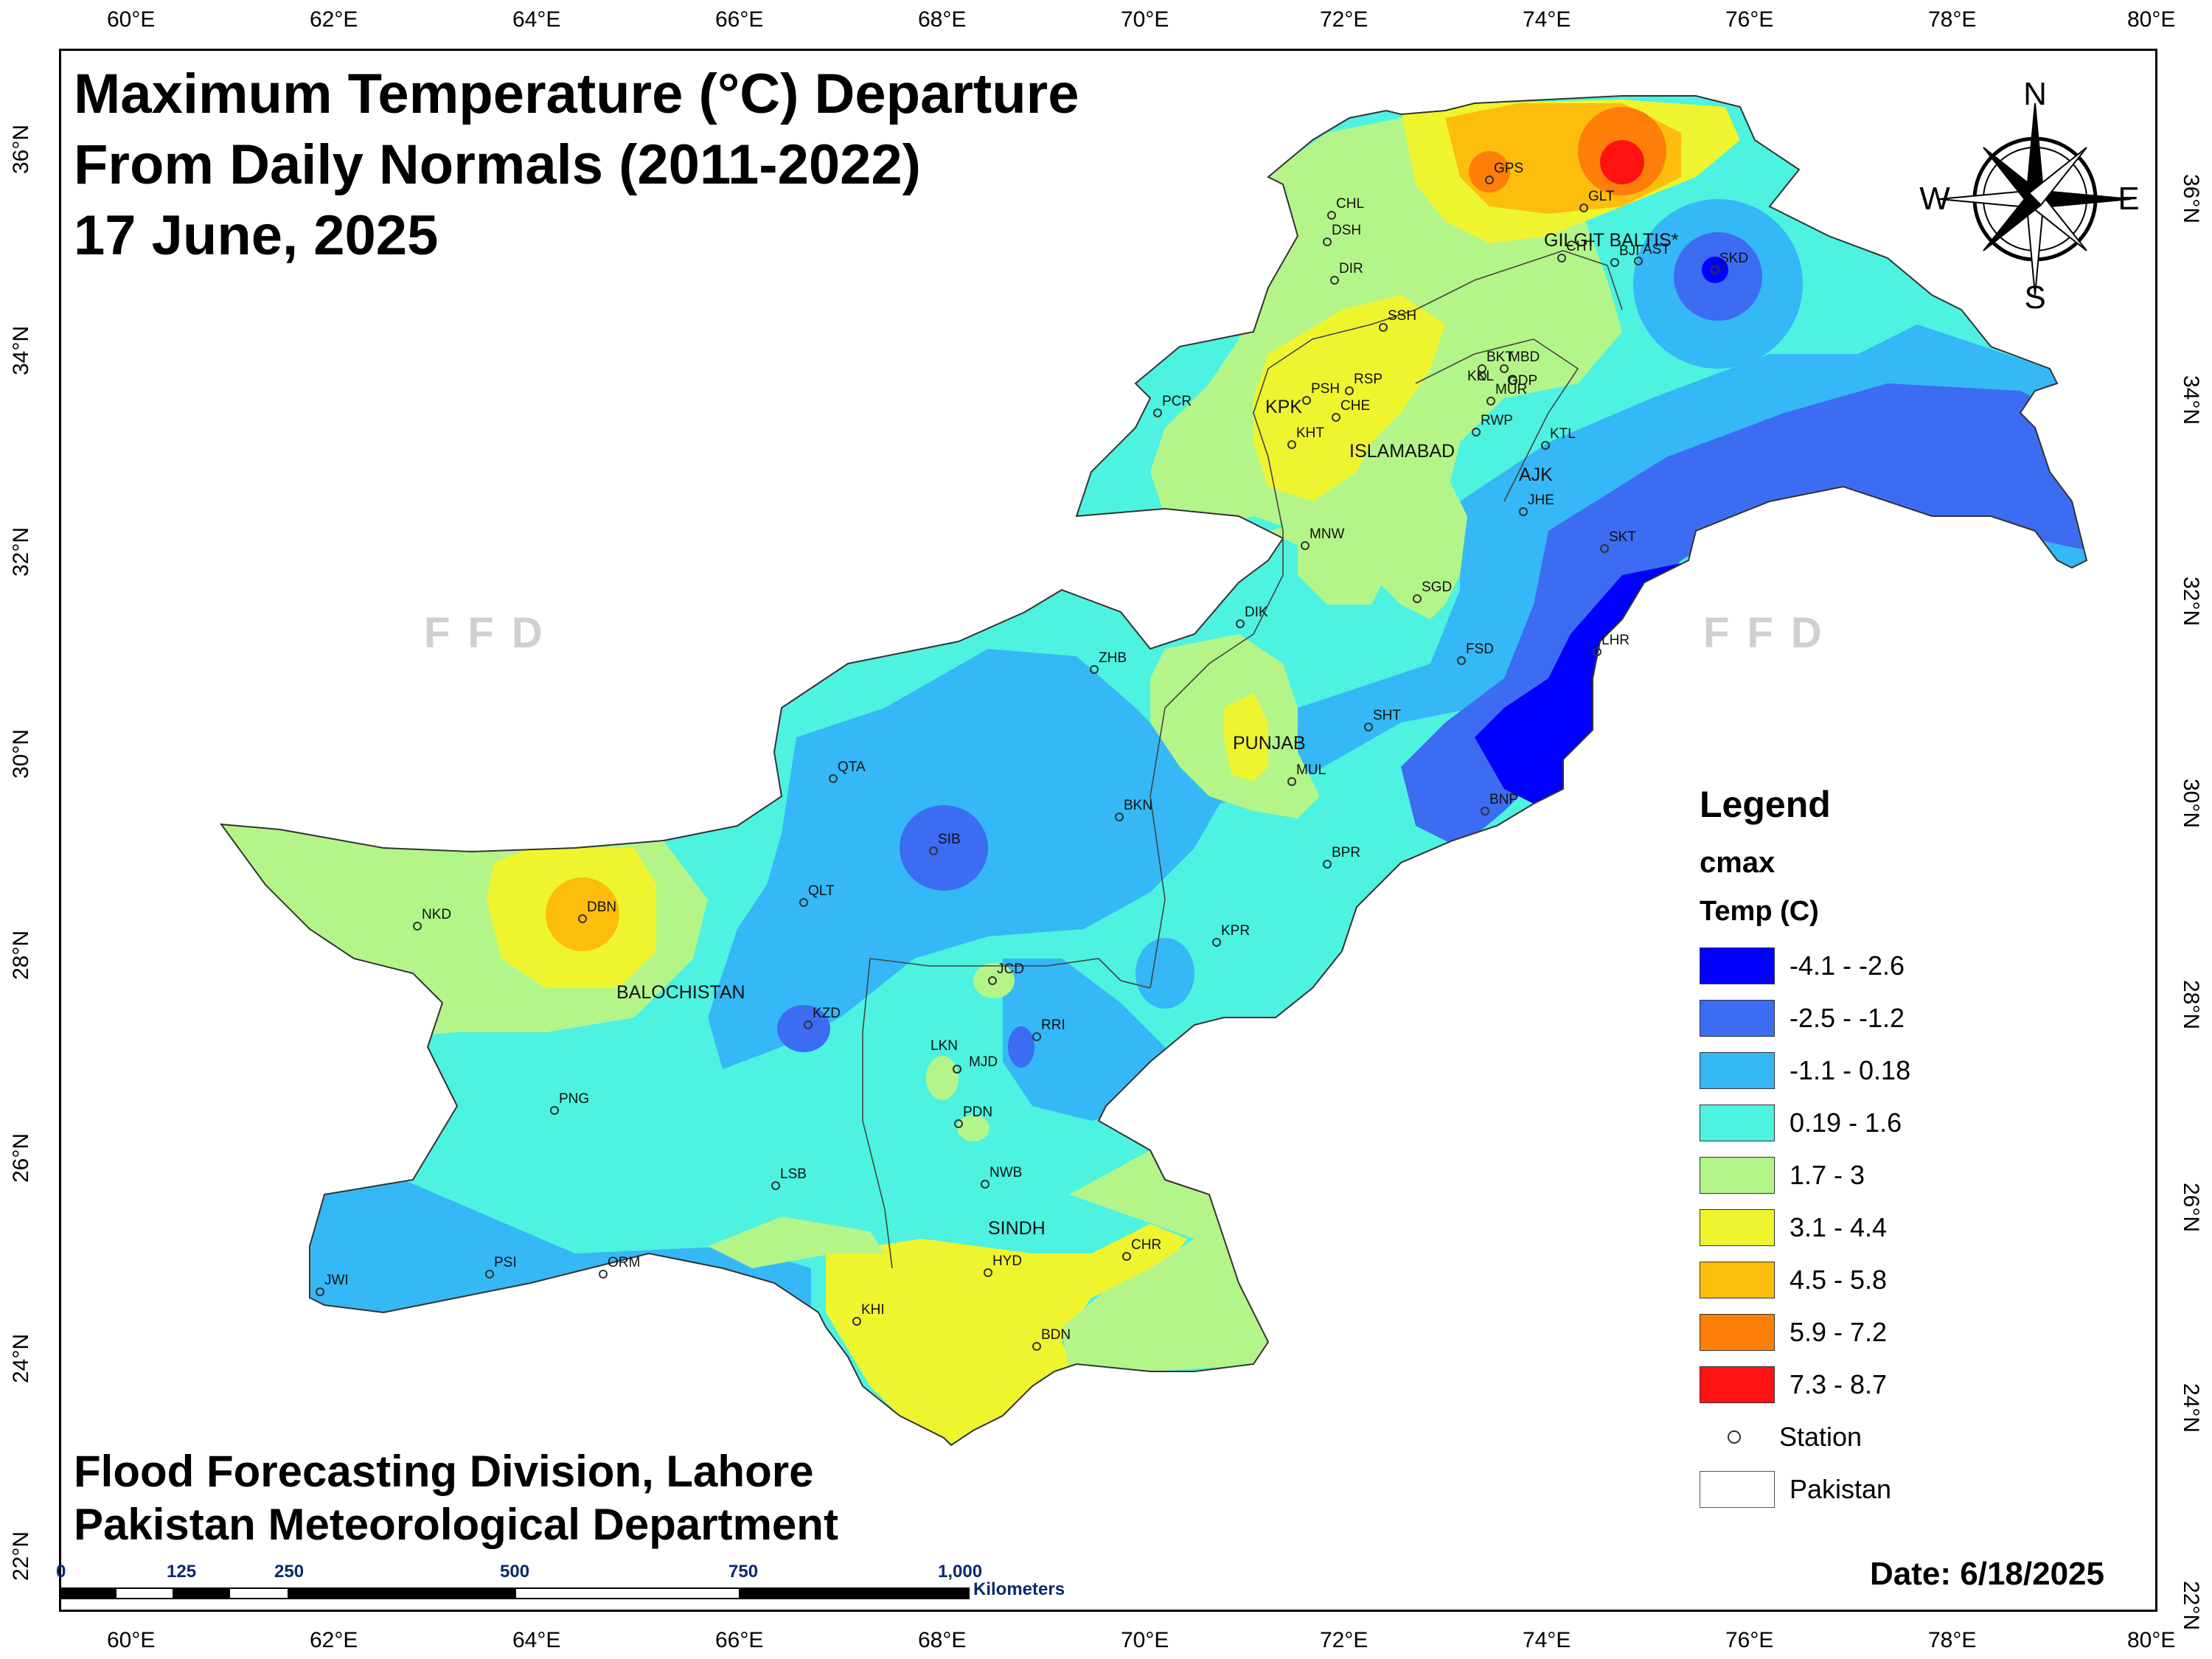 The image size is (2212, 1659). I want to click on station-marker-sib, so click(933, 850).